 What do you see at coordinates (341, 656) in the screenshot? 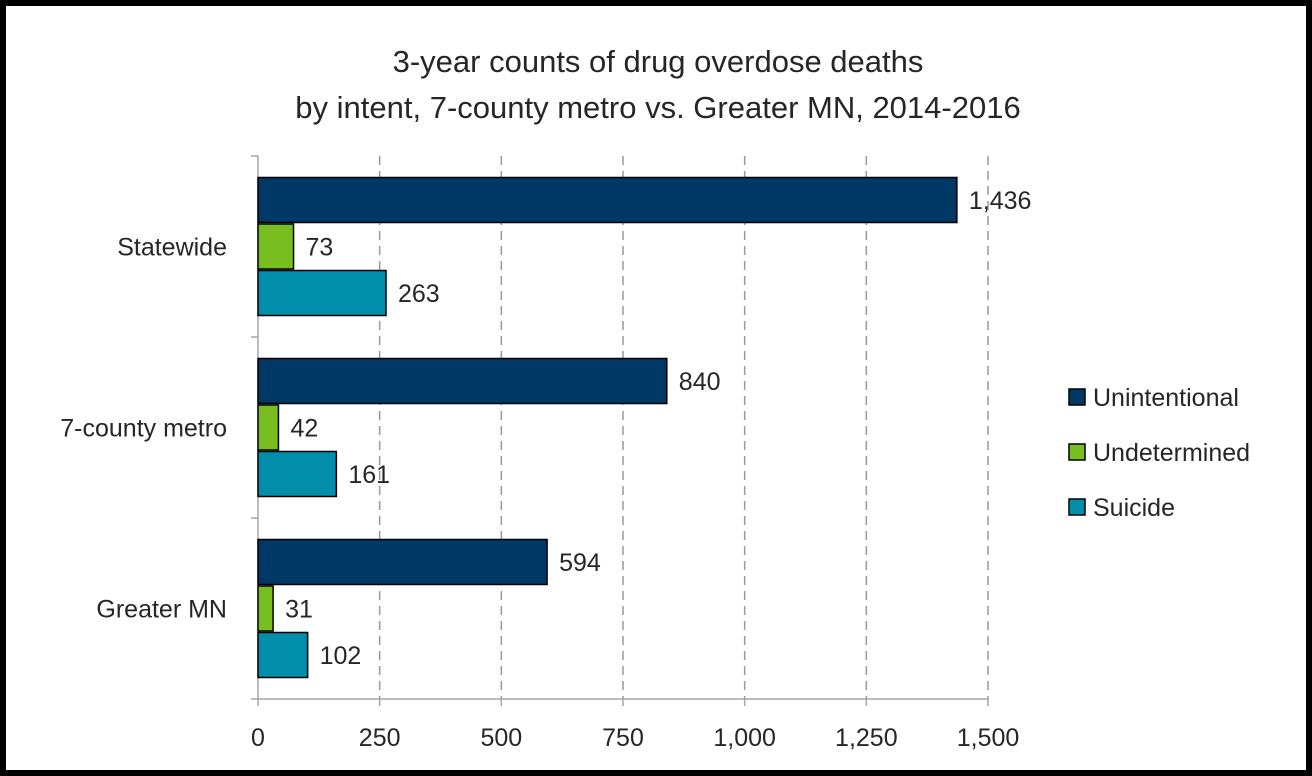
I see `data-label: 102` at bounding box center [341, 656].